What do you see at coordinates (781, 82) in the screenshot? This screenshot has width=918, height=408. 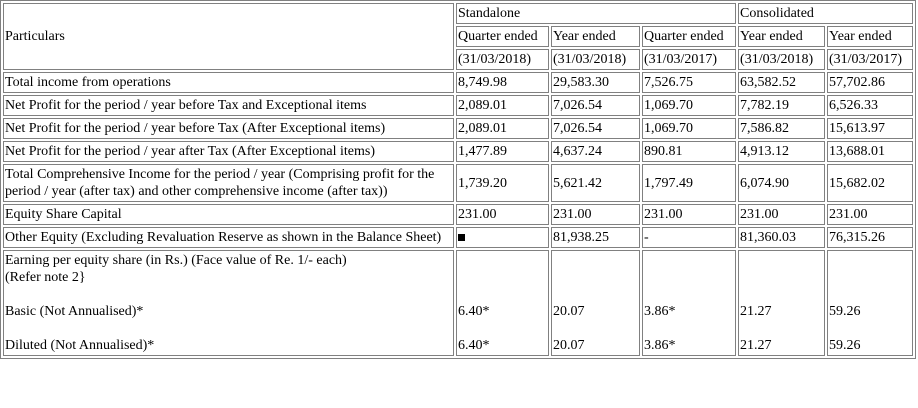 I see `table-cell: 63,582.52` at bounding box center [781, 82].